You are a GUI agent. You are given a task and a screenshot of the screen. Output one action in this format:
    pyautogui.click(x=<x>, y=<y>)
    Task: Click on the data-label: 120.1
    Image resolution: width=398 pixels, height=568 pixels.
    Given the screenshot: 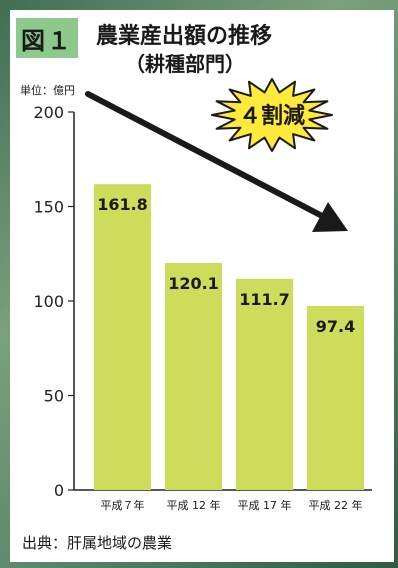 What is the action you would take?
    pyautogui.click(x=193, y=283)
    